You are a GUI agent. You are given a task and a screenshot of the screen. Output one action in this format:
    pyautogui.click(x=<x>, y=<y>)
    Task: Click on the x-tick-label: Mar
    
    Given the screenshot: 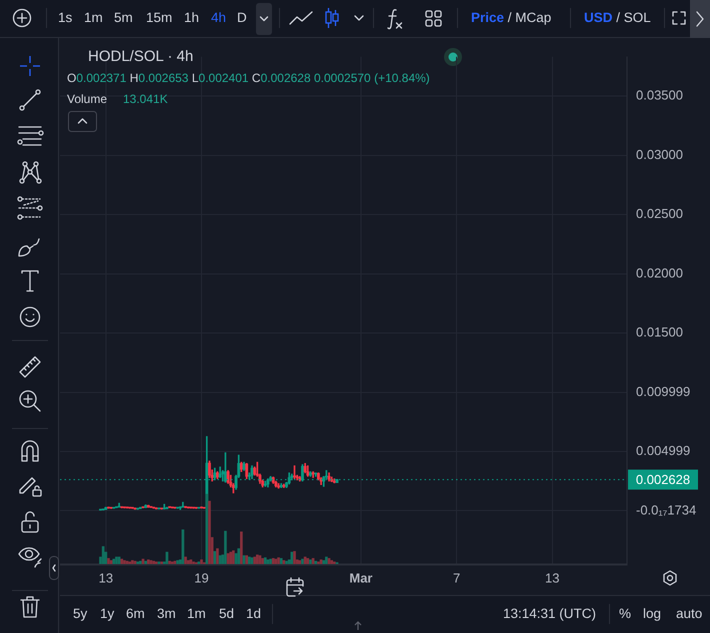 What is the action you would take?
    pyautogui.click(x=360, y=578)
    